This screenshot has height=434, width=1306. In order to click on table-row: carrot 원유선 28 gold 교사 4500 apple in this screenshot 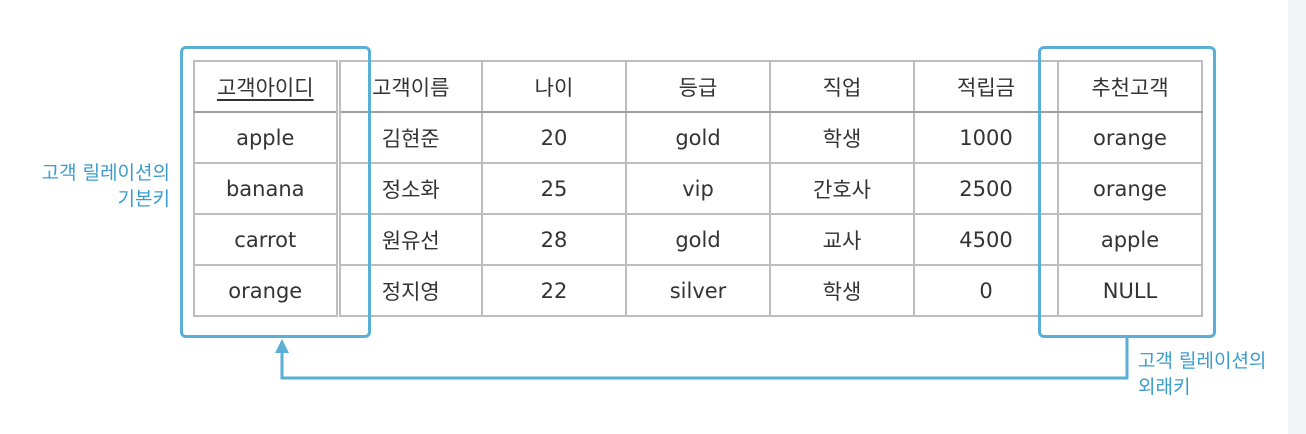, I will do `click(698, 239)`.